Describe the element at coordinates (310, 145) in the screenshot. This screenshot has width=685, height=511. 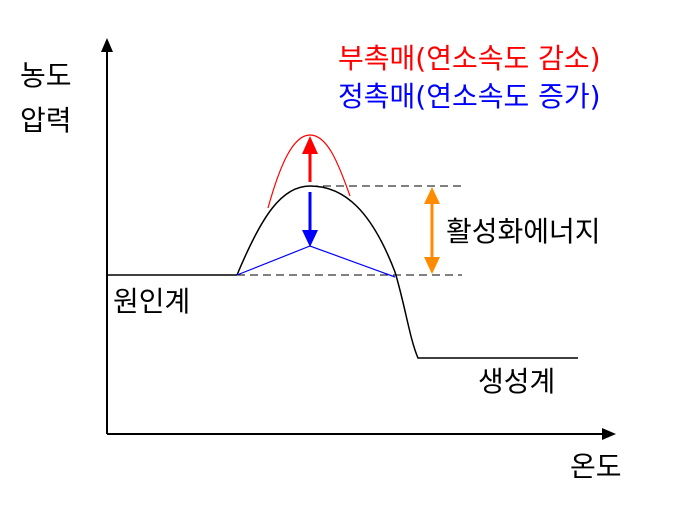
I see `red-arrow-up-icon` at that location.